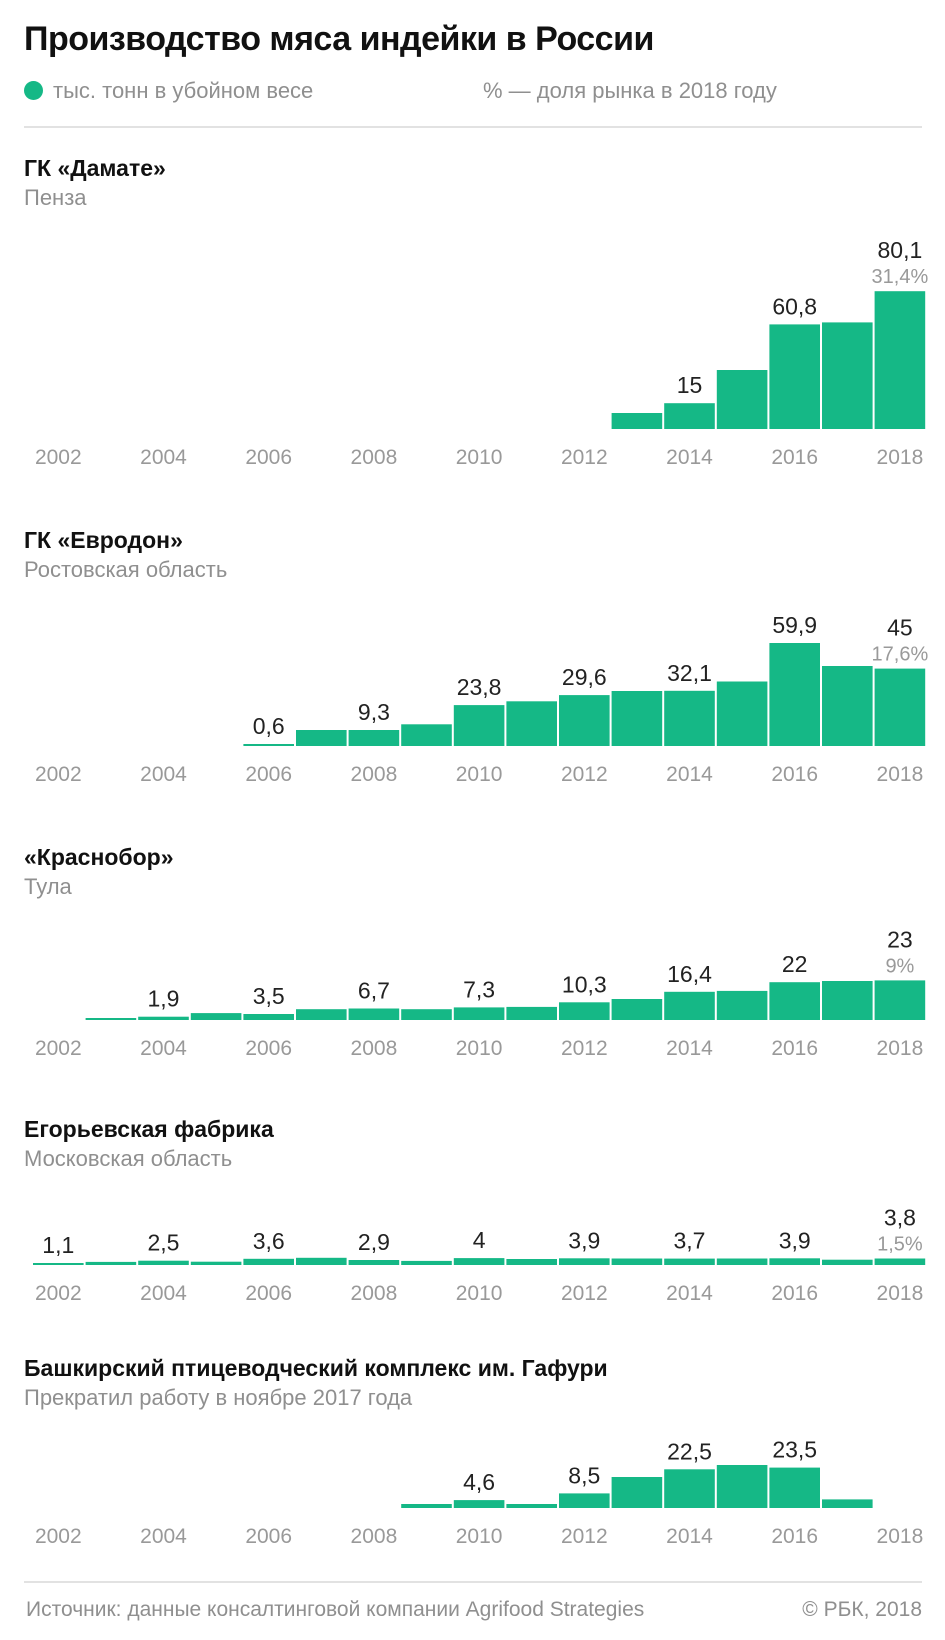 The width and height of the screenshot is (945, 1640). I want to click on share-label-2018: 31,4%, so click(900, 277).